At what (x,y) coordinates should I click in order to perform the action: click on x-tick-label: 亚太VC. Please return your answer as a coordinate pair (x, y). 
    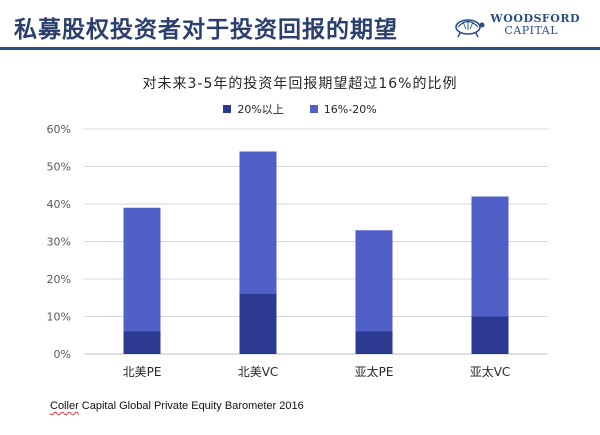
    Looking at the image, I should click on (490, 371).